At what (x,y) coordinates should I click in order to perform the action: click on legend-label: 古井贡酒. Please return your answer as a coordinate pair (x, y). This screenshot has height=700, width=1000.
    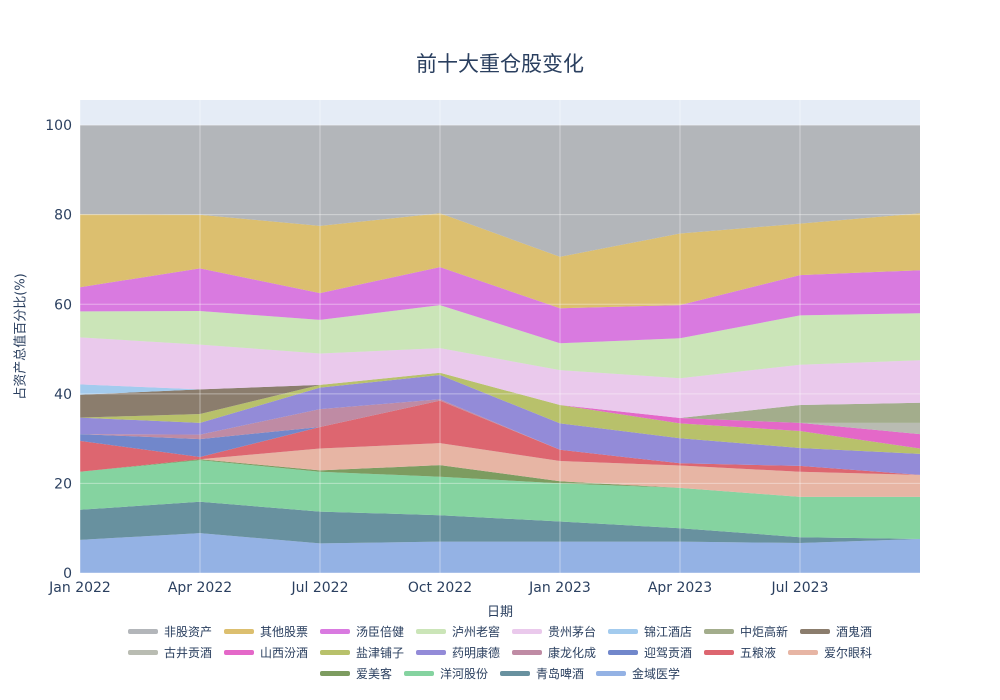
    Looking at the image, I should click on (187, 653).